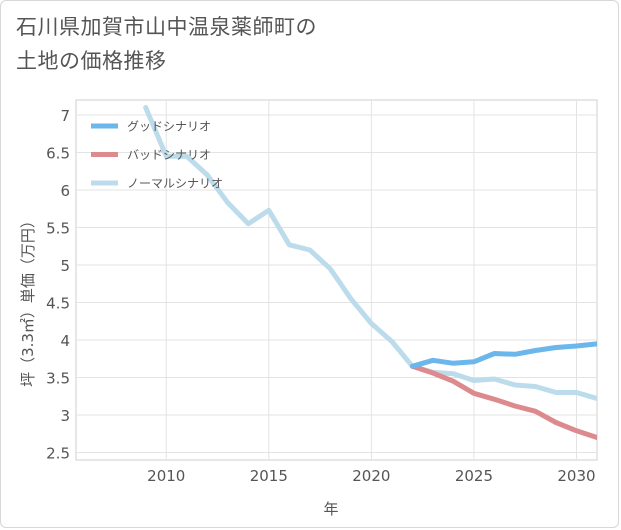 Image resolution: width=621 pixels, height=530 pixels. I want to click on legend-label: グッドシナリオ, so click(169, 127).